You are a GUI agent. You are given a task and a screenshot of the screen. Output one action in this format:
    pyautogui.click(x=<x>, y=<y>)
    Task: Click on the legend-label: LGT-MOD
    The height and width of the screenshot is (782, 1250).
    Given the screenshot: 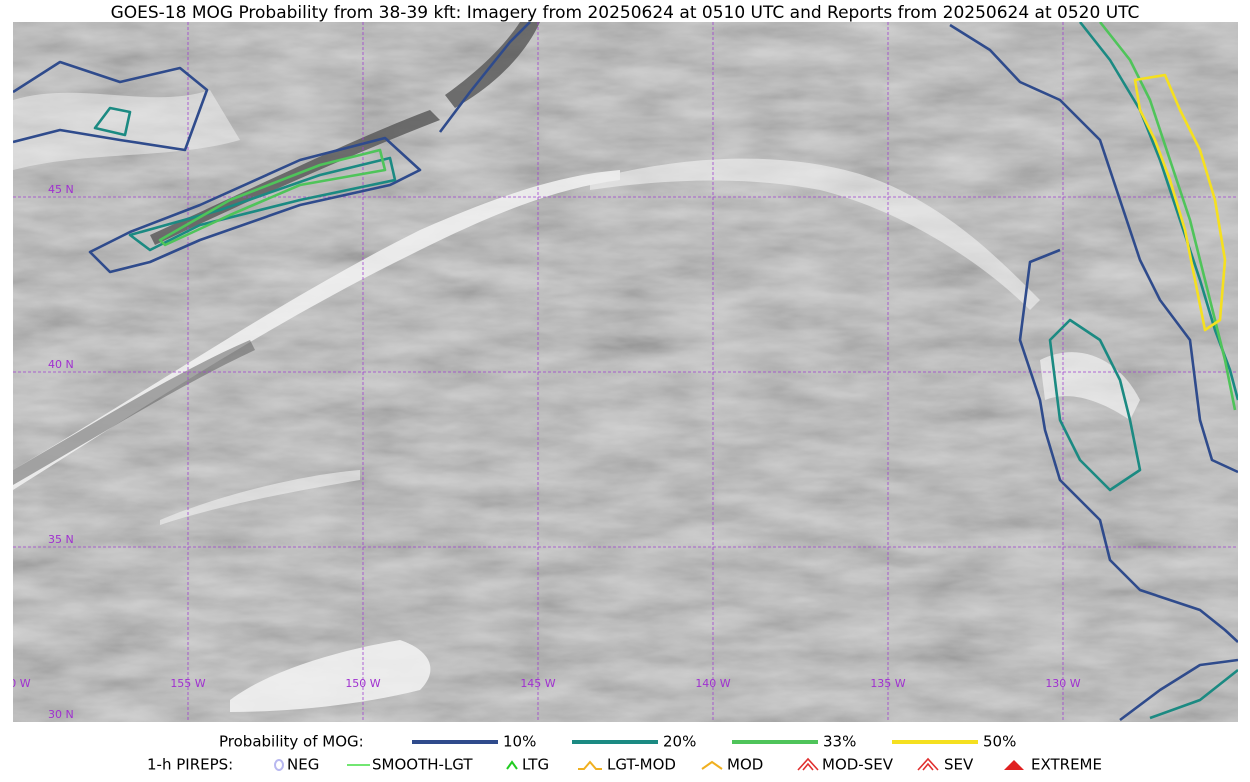 What is the action you would take?
    pyautogui.click(x=641, y=765)
    